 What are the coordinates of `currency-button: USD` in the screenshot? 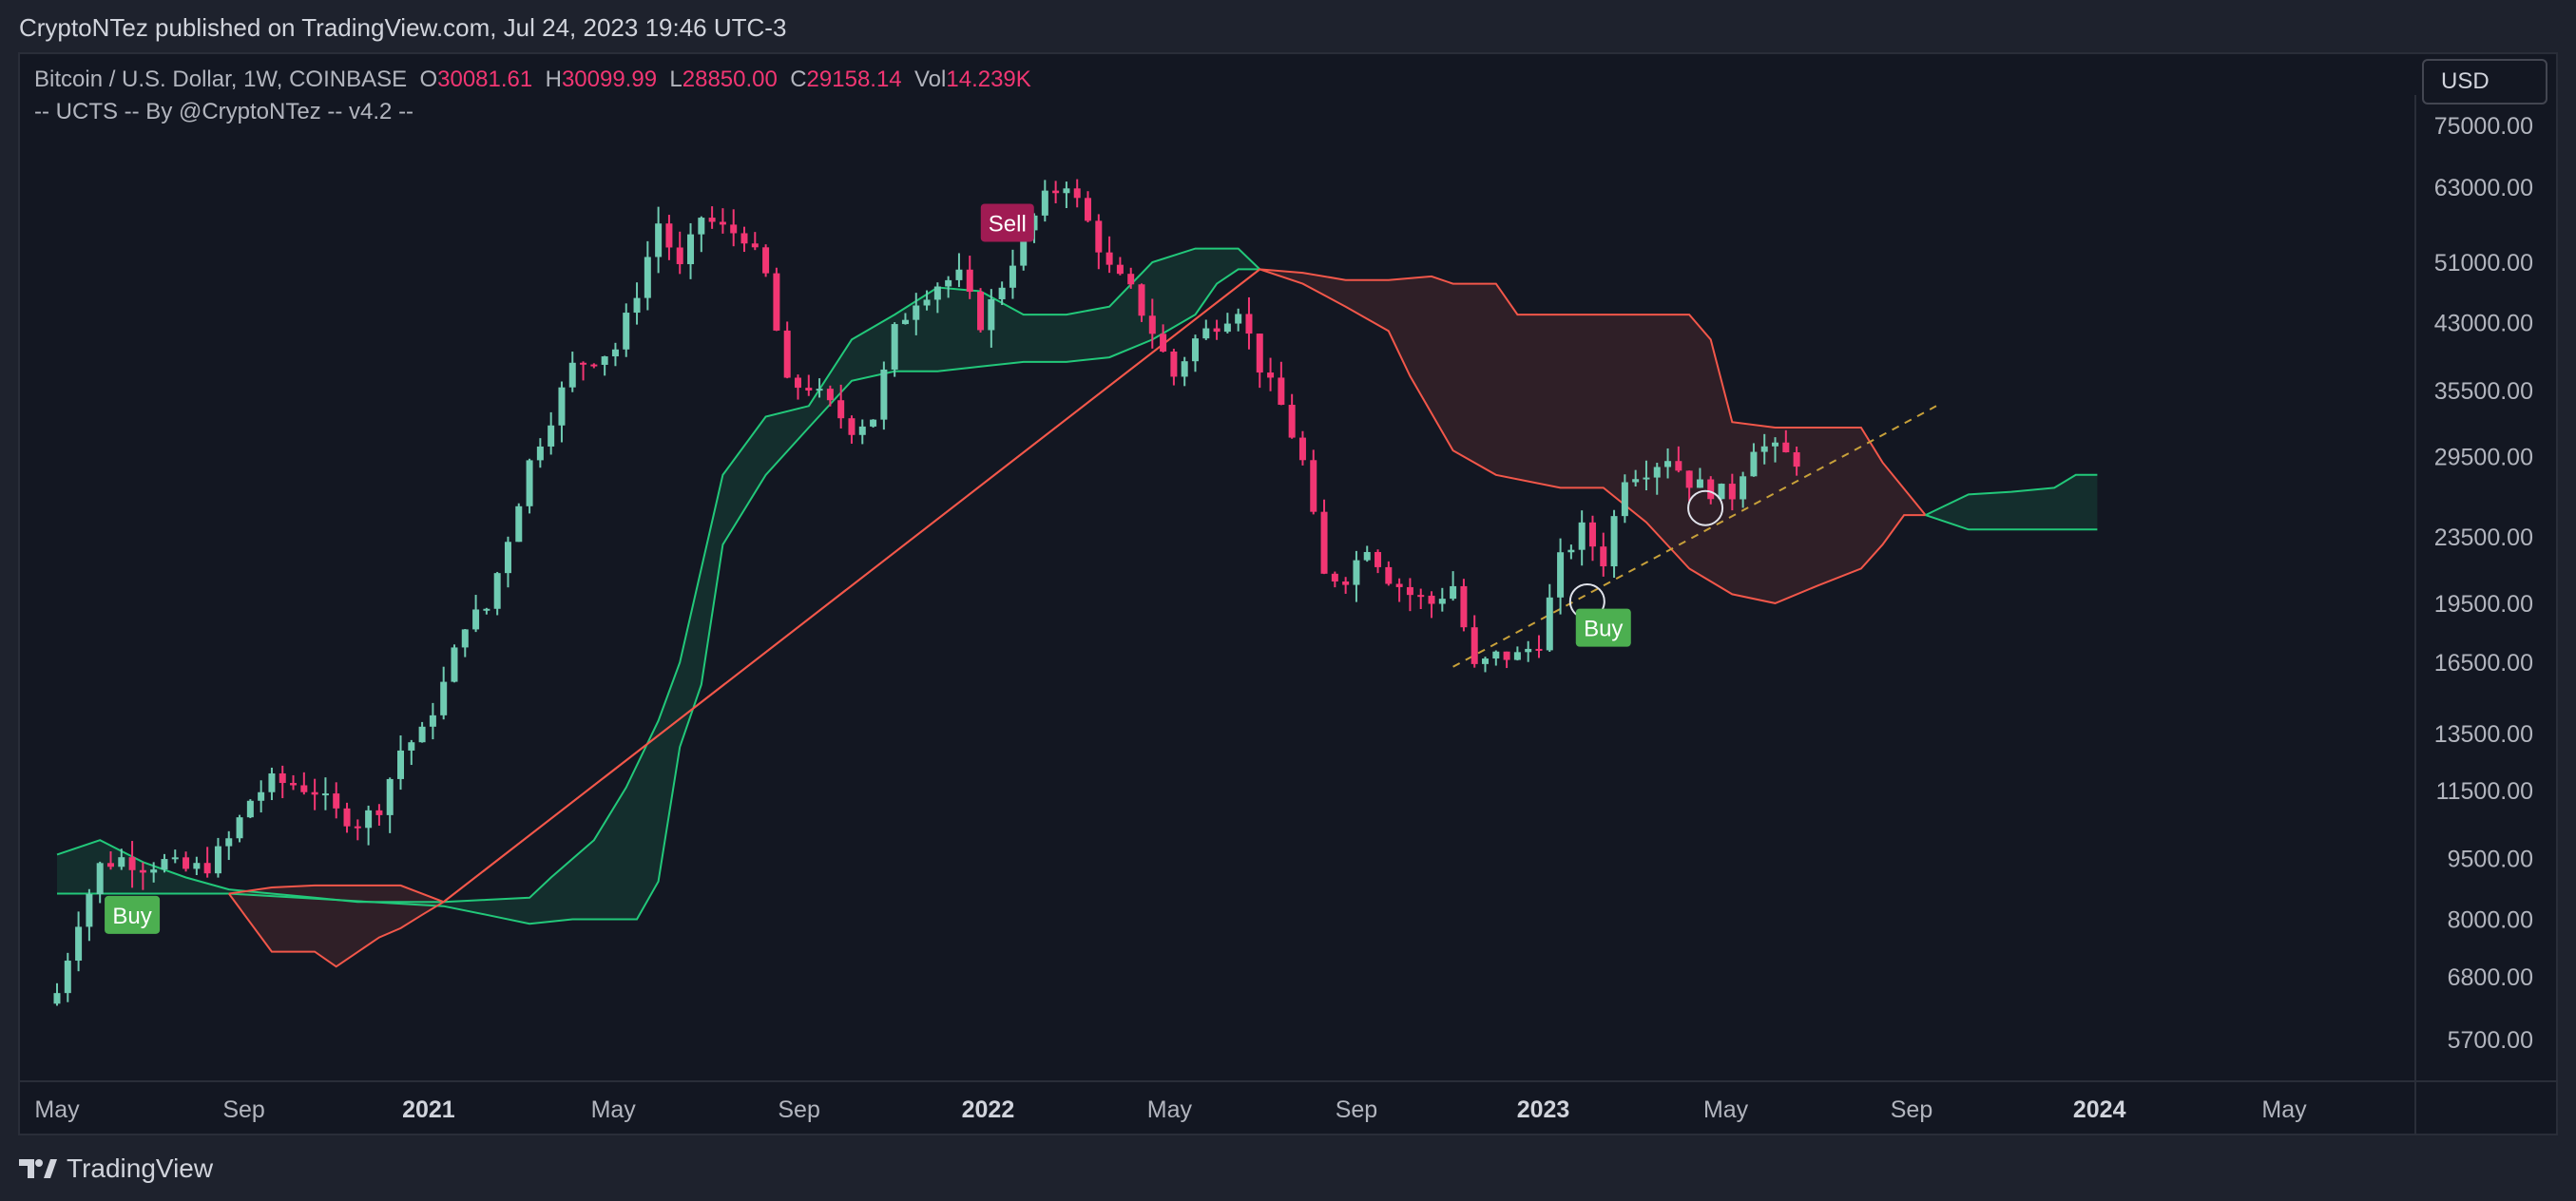 It's located at (2484, 82).